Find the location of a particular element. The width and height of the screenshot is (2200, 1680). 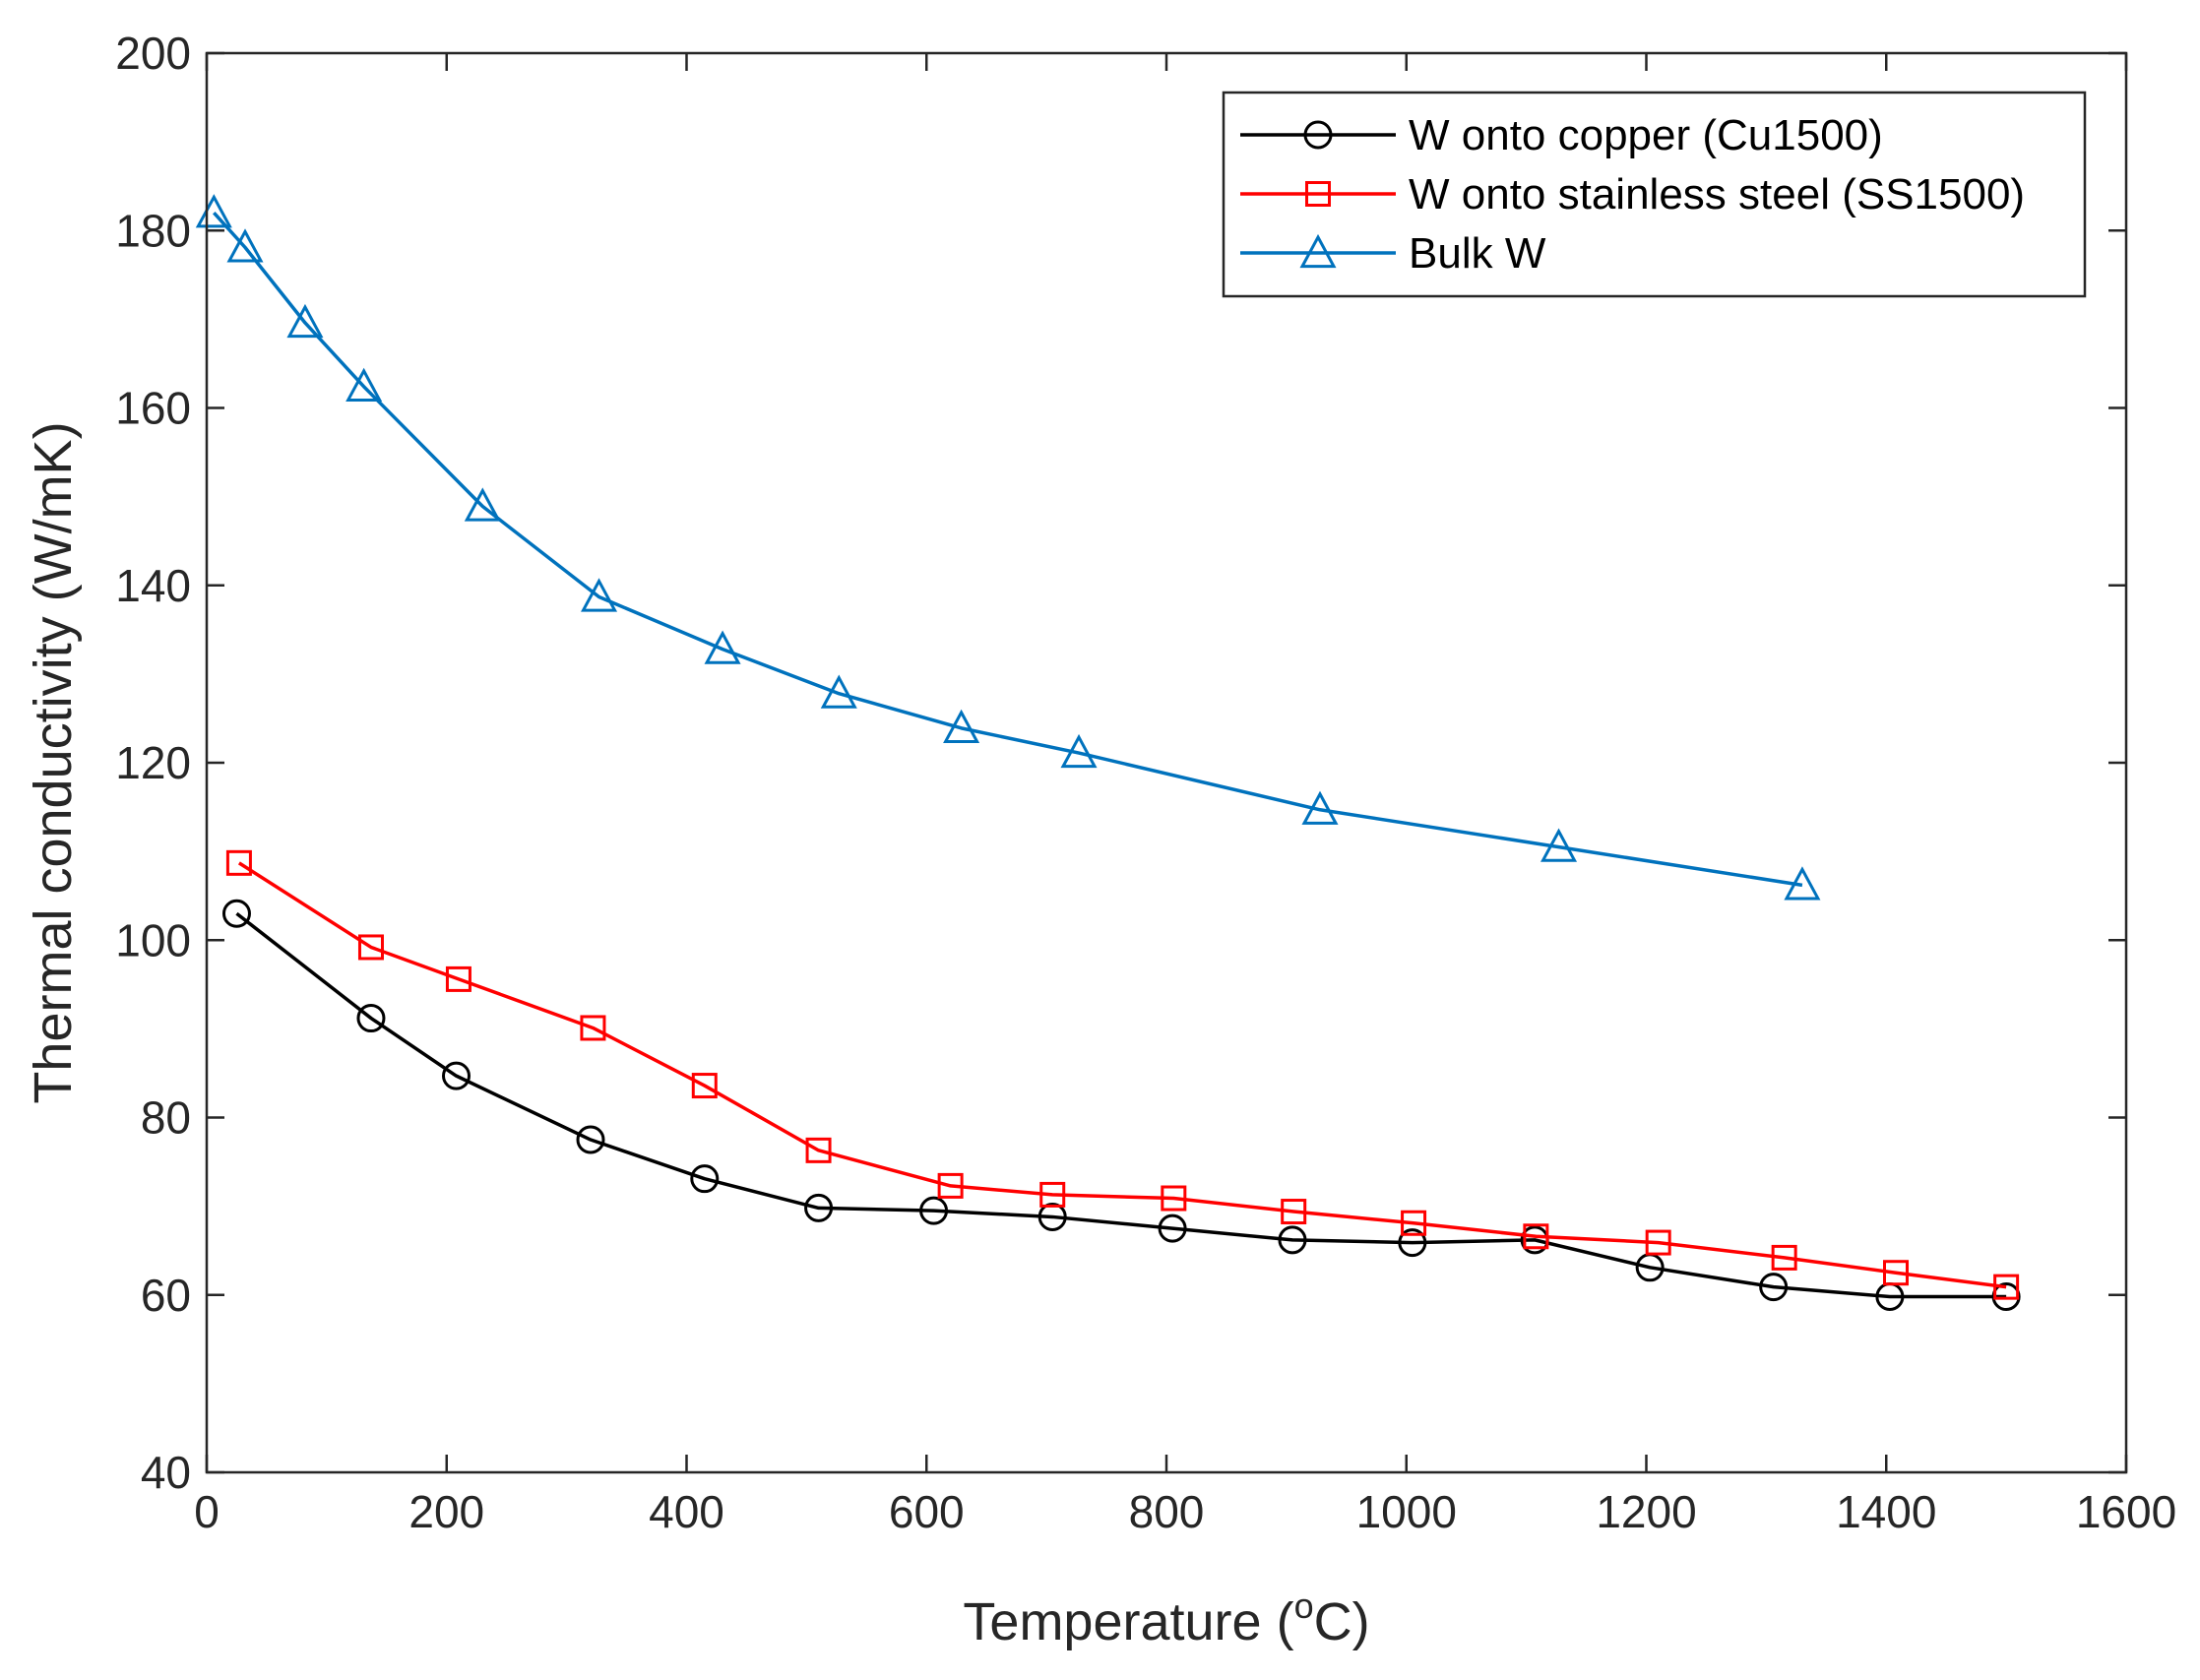

legend-label: Bulk W is located at coordinates (1477, 253).